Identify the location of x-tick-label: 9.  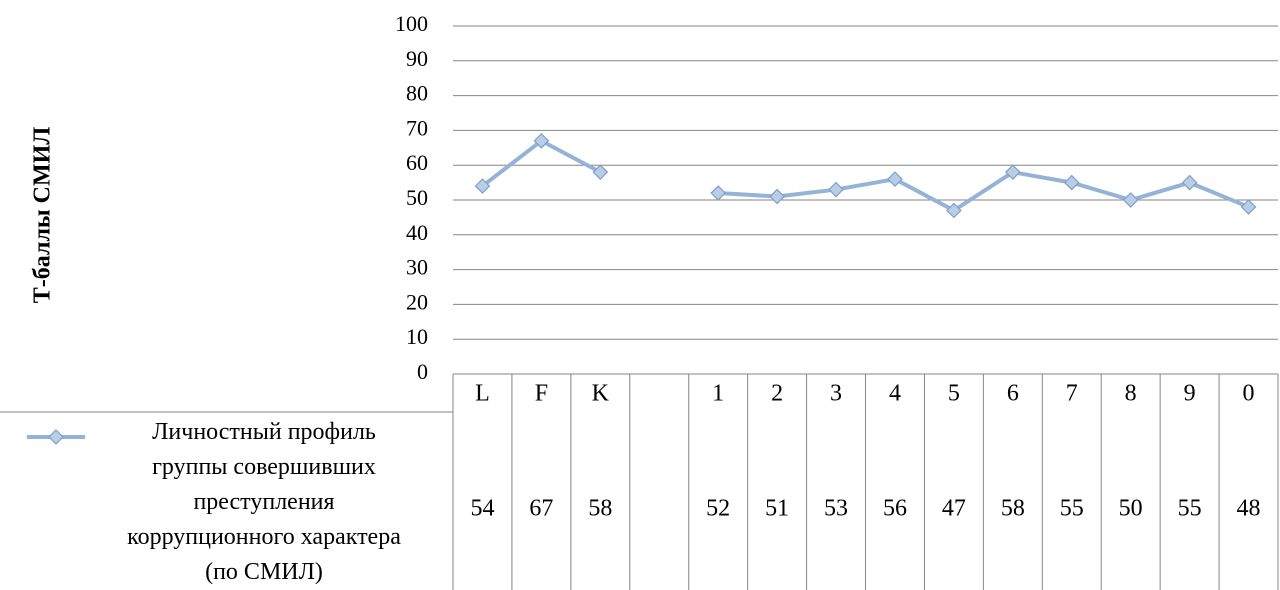
(1190, 394).